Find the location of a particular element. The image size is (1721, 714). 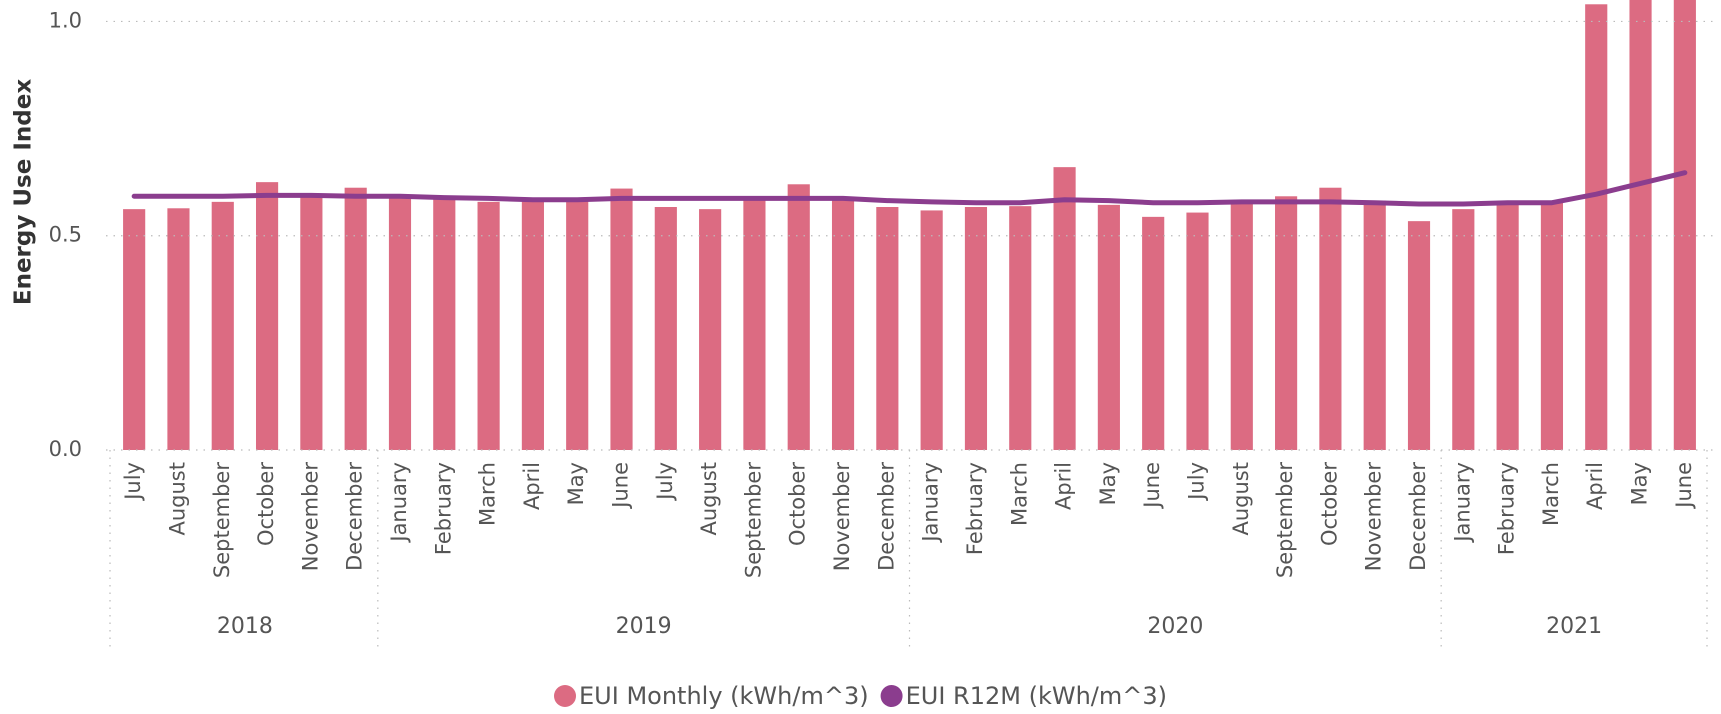

x-group-label: 2020 is located at coordinates (1175, 626).